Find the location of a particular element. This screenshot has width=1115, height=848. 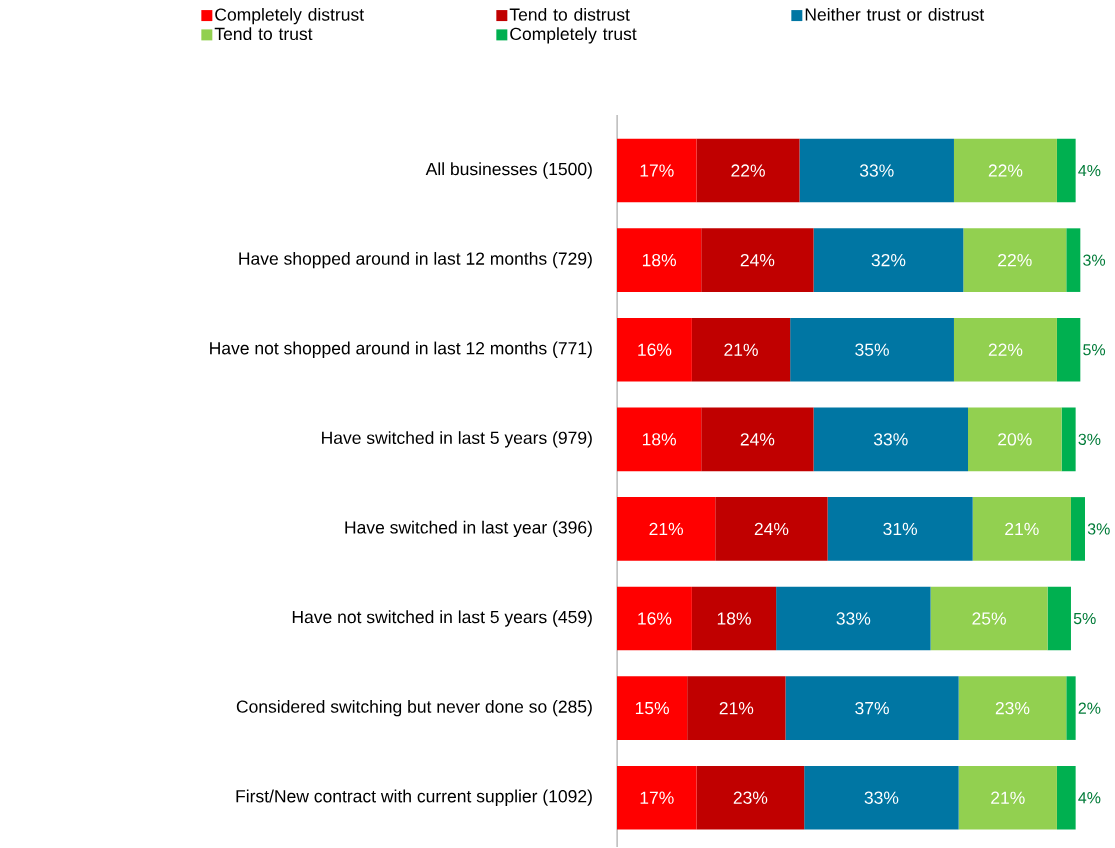

data-label: 31% is located at coordinates (900, 529).